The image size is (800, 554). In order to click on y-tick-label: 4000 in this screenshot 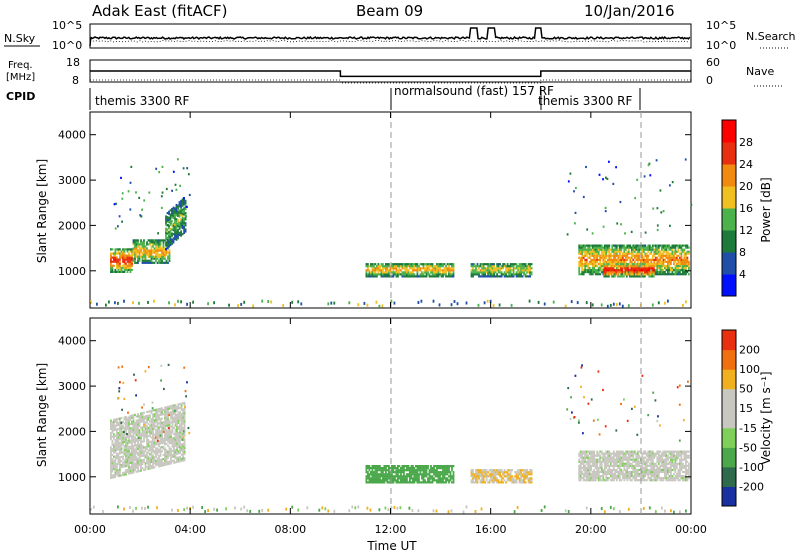, I will do `click(72, 135)`.